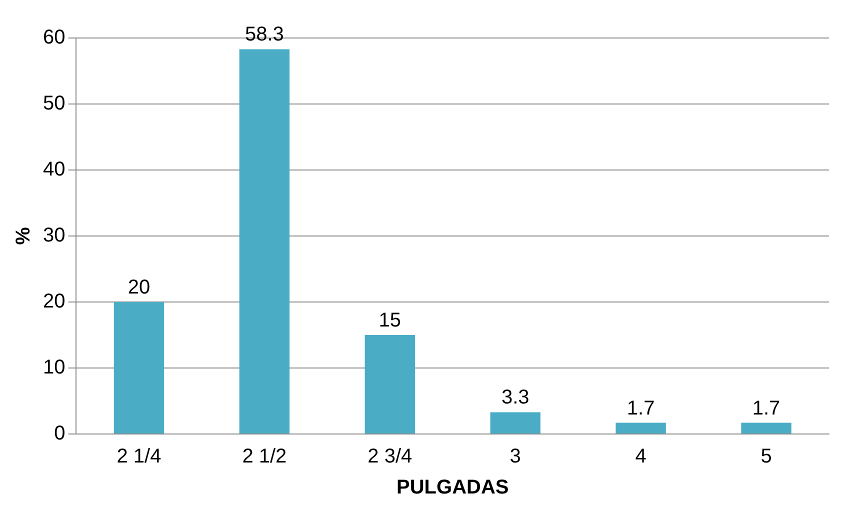 The width and height of the screenshot is (857, 512). Describe the element at coordinates (640, 457) in the screenshot. I see `x-tick-label: 4` at that location.